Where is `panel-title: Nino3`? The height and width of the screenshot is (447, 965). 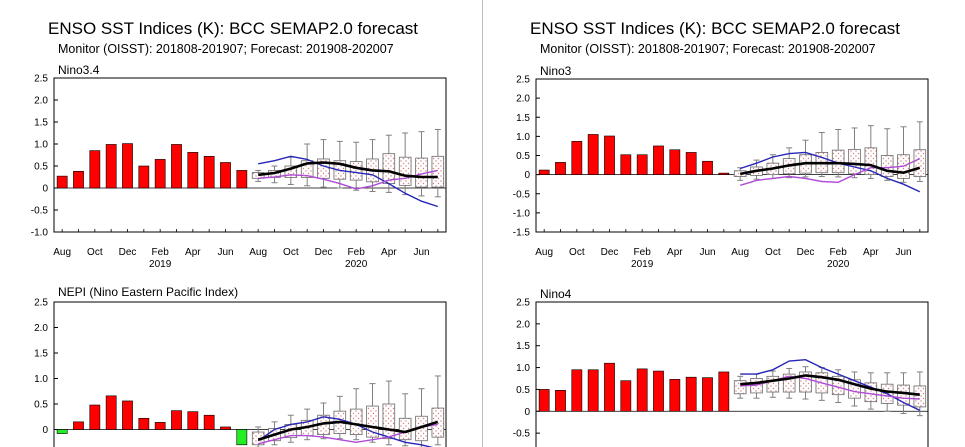
panel-title: Nino3 is located at coordinates (556, 71).